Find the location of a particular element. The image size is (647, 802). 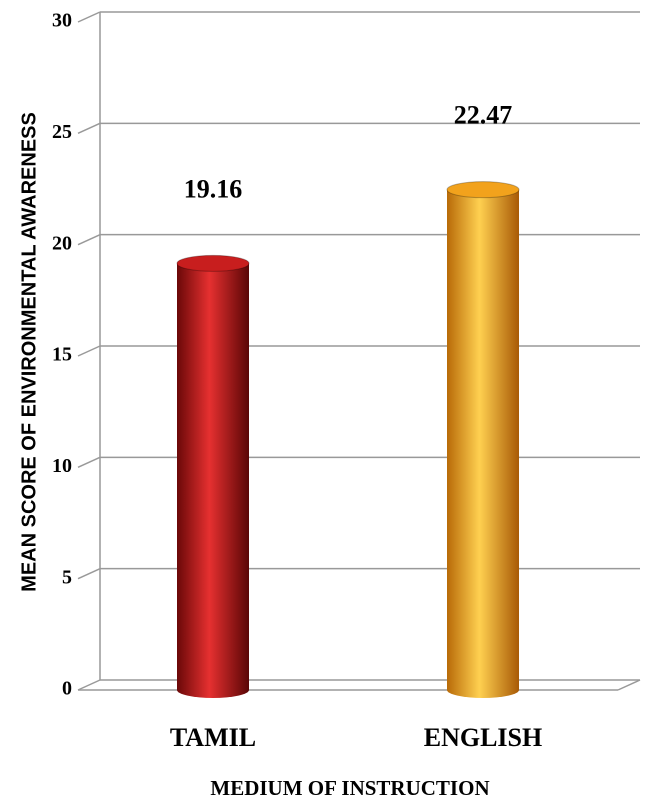

value-label: 19.16 is located at coordinates (213, 188).